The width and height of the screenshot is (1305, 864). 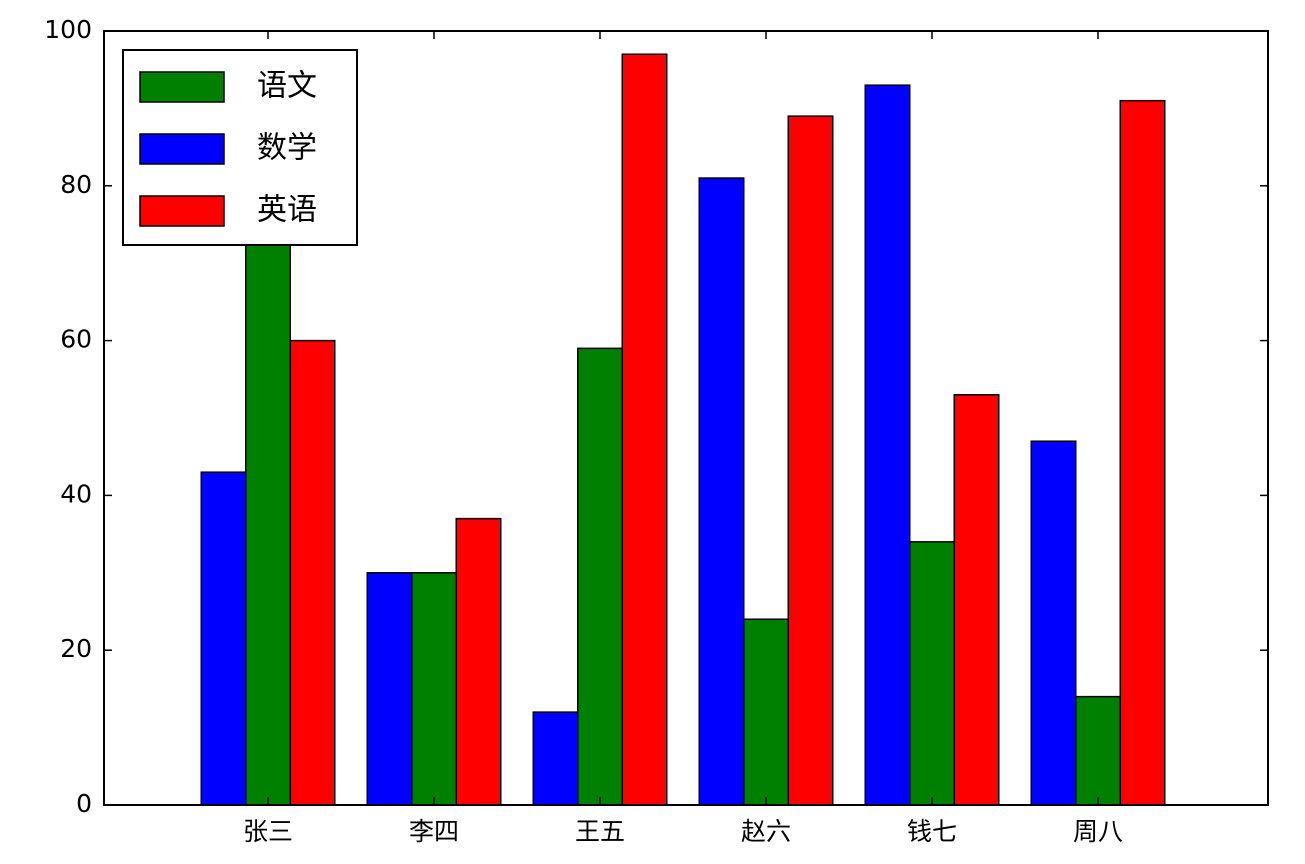 I want to click on y-tick-label: 80, so click(x=76, y=184).